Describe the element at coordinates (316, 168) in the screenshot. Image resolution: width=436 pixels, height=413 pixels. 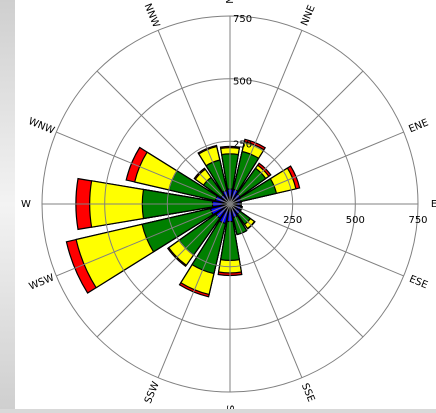
I see `spoke-ene` at that location.